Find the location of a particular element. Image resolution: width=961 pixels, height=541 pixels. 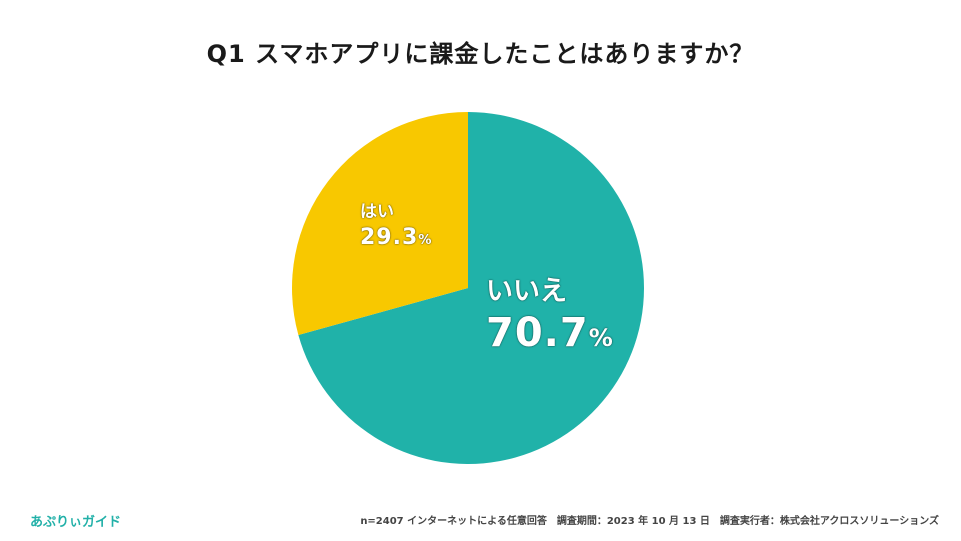

slice-category-yes: はい is located at coordinates (377, 212).